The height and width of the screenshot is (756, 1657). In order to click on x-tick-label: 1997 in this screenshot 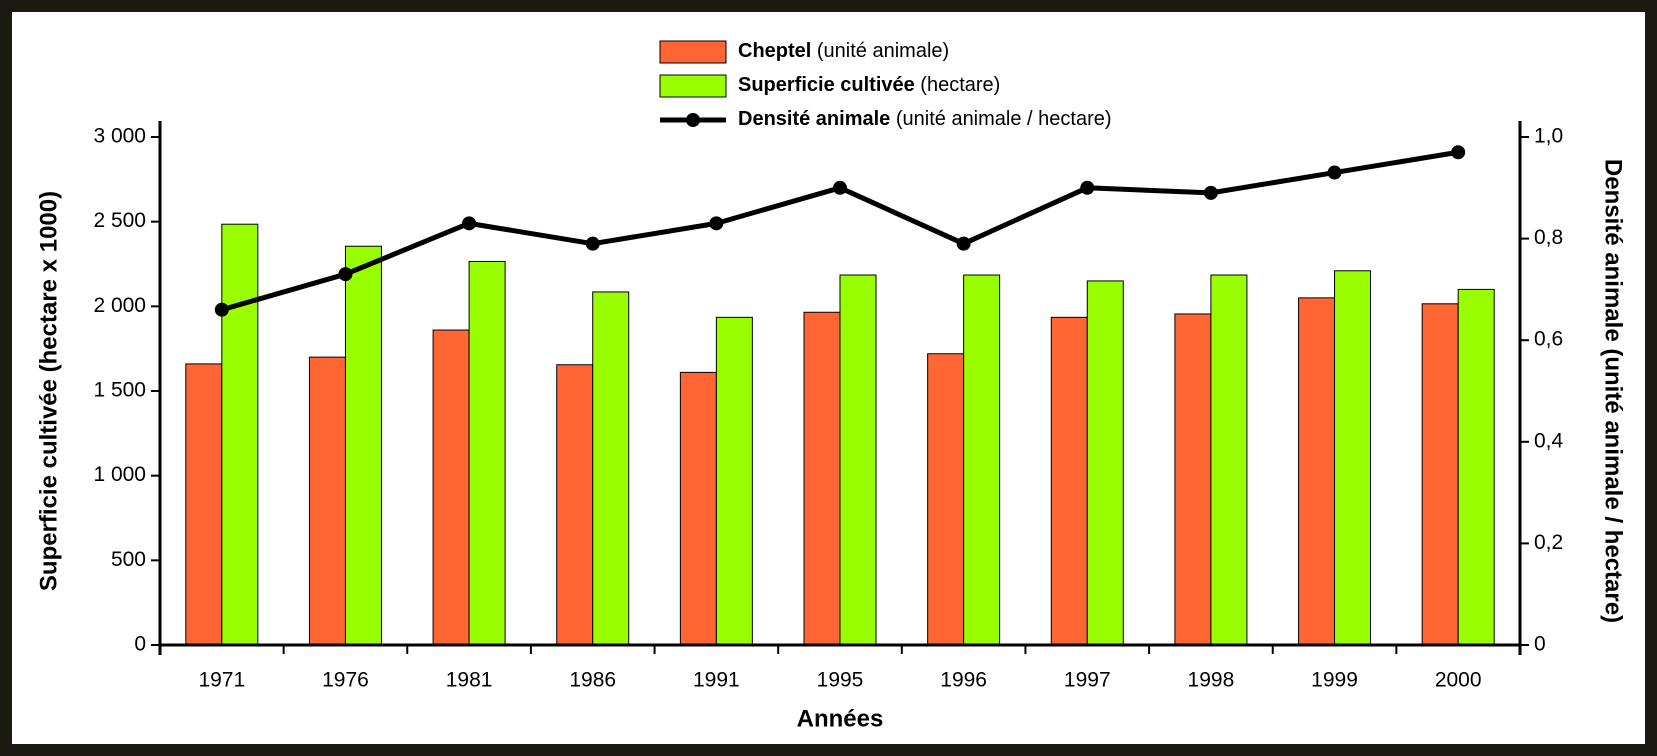, I will do `click(1087, 680)`.